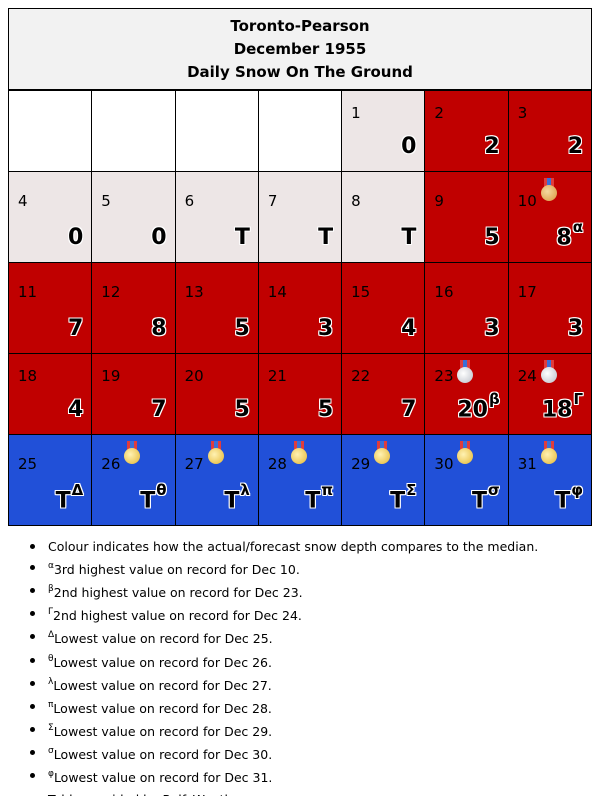 Image resolution: width=600 pixels, height=796 pixels. I want to click on day-number: 27, so click(194, 464).